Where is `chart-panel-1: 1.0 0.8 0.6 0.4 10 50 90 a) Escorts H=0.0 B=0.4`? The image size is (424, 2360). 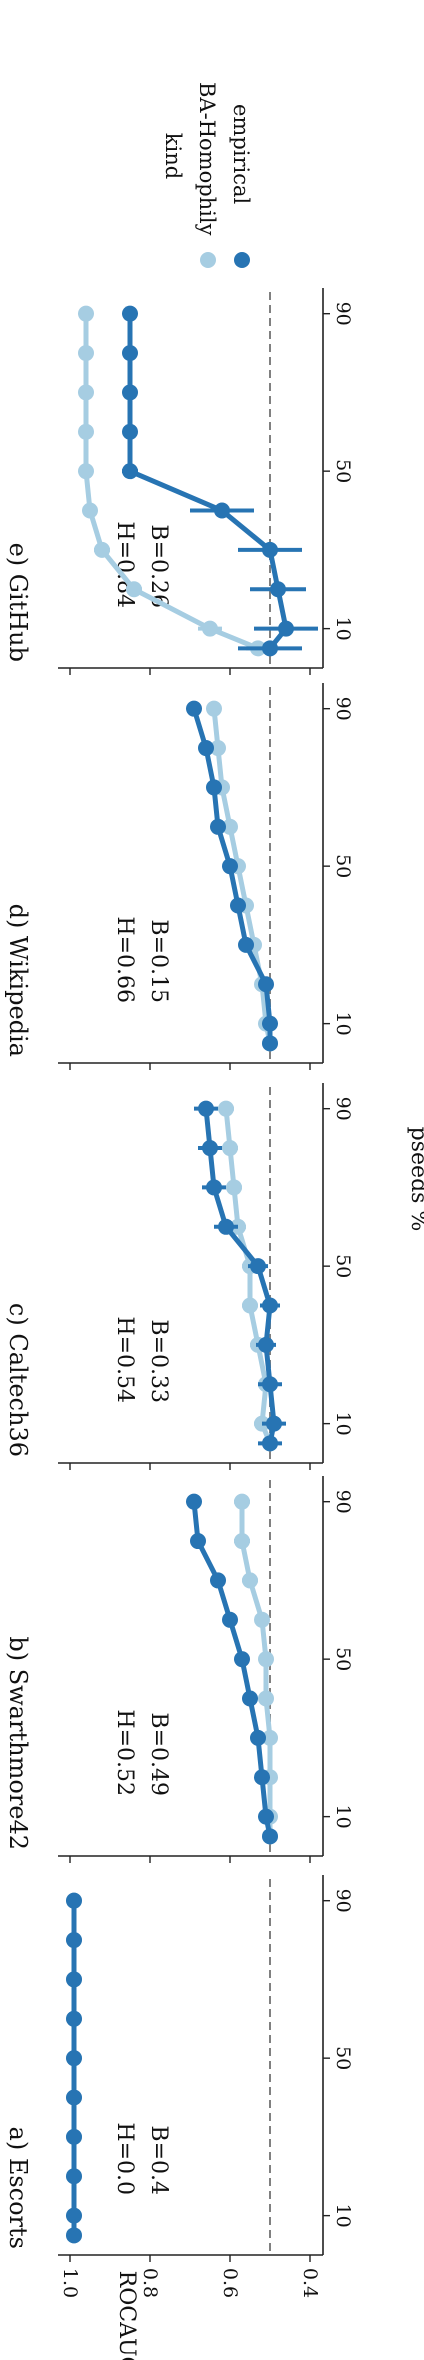 chart-panel-1: 1.0 0.8 0.6 0.4 10 50 90 a) Escorts H=0.0 B=0.4 is located at coordinates (179, 2086).